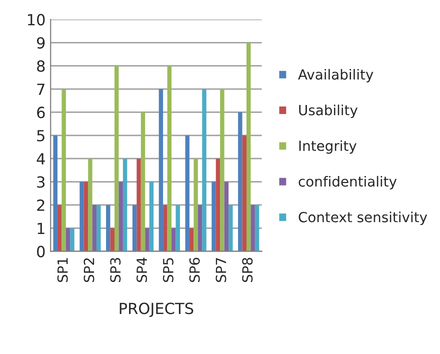  I want to click on x-tick-label: SP7, so click(221, 270).